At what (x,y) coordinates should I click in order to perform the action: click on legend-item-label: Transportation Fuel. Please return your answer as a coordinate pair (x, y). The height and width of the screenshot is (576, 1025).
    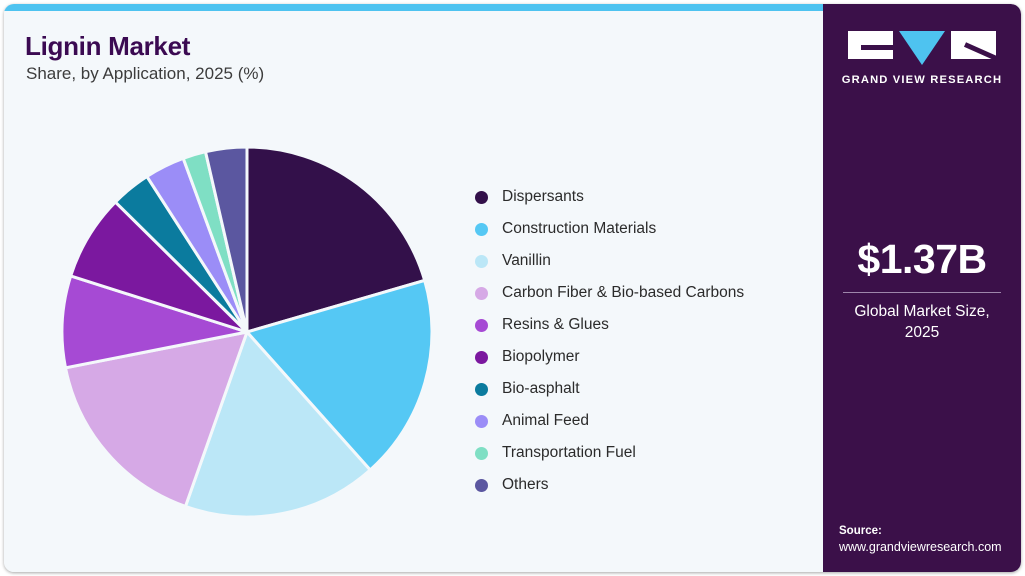
    Looking at the image, I should click on (569, 452).